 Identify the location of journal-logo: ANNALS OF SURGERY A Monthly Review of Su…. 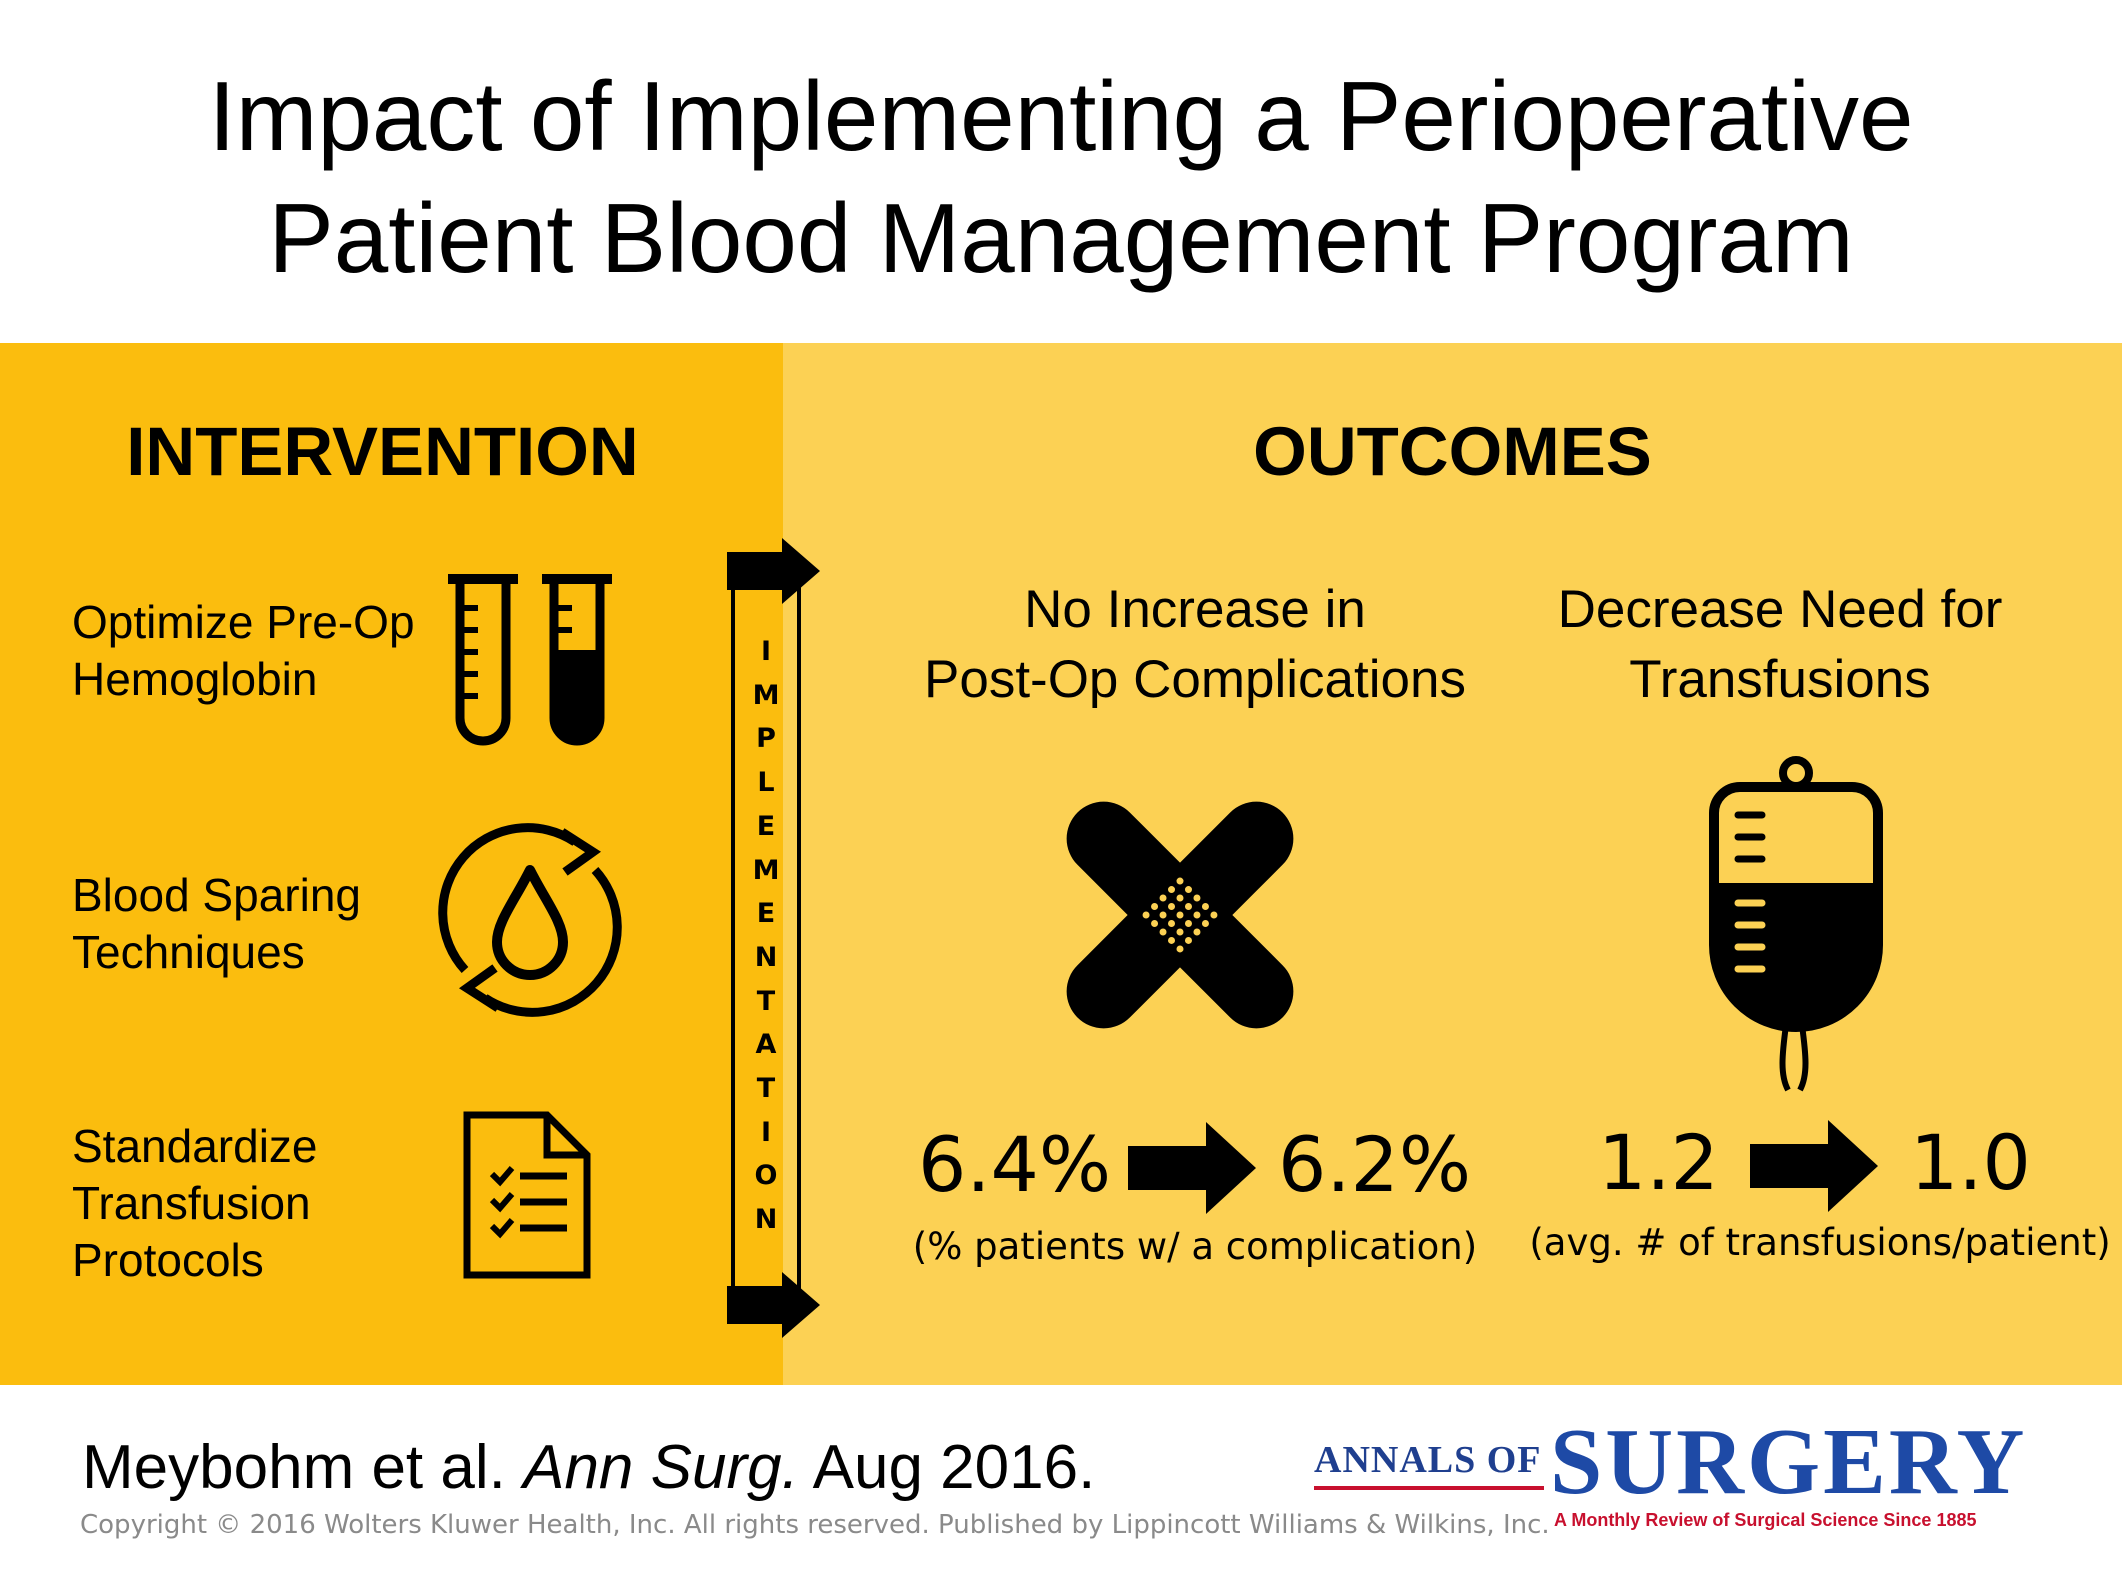
(1689, 1476).